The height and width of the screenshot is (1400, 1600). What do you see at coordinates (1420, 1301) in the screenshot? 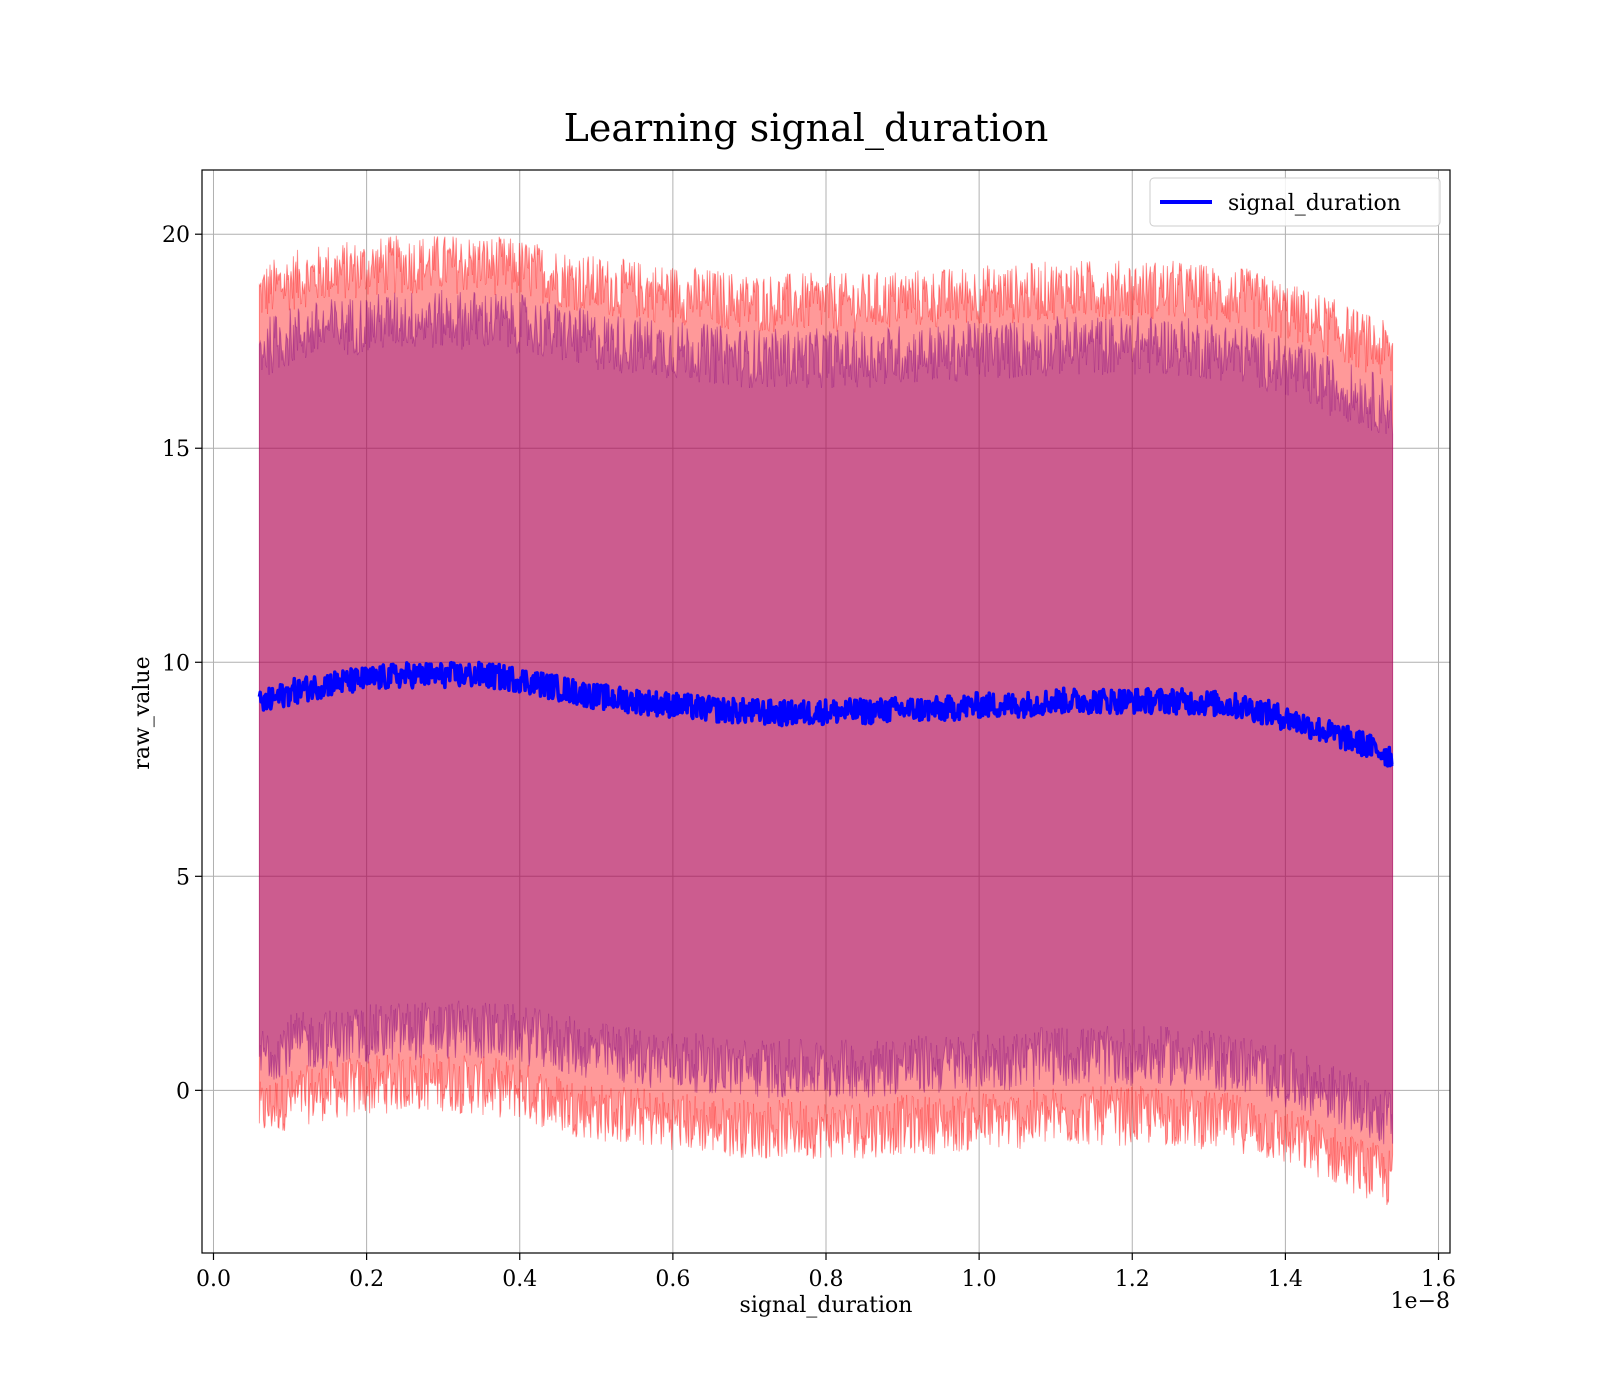
I see `x-offset-label: 1e−8` at bounding box center [1420, 1301].